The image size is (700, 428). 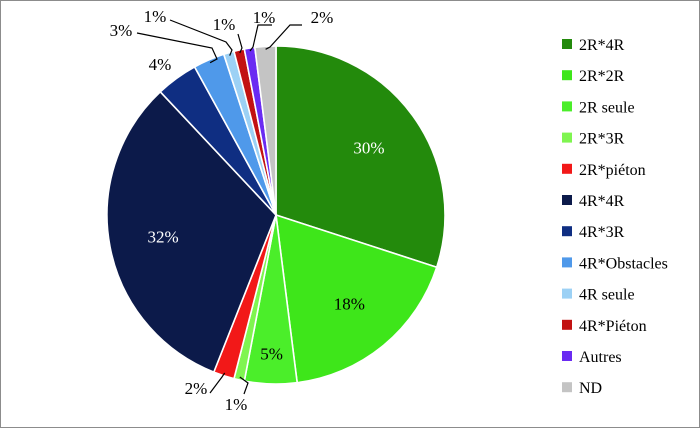 What do you see at coordinates (602, 201) in the screenshot?
I see `legend-label-5: 4R*4R` at bounding box center [602, 201].